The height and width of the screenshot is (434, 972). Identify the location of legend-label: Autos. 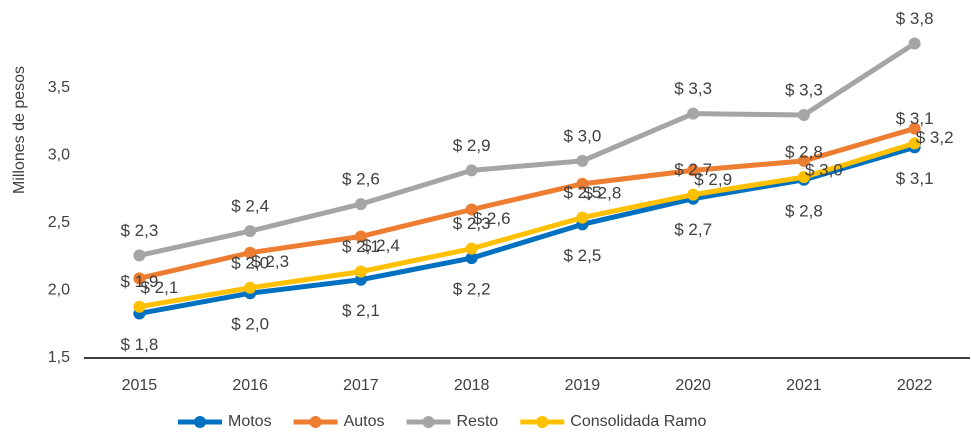
(364, 421).